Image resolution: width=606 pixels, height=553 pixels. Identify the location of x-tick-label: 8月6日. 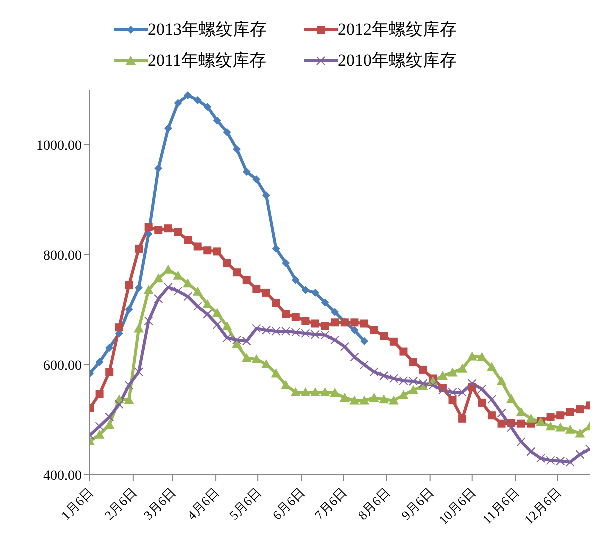
(374, 503).